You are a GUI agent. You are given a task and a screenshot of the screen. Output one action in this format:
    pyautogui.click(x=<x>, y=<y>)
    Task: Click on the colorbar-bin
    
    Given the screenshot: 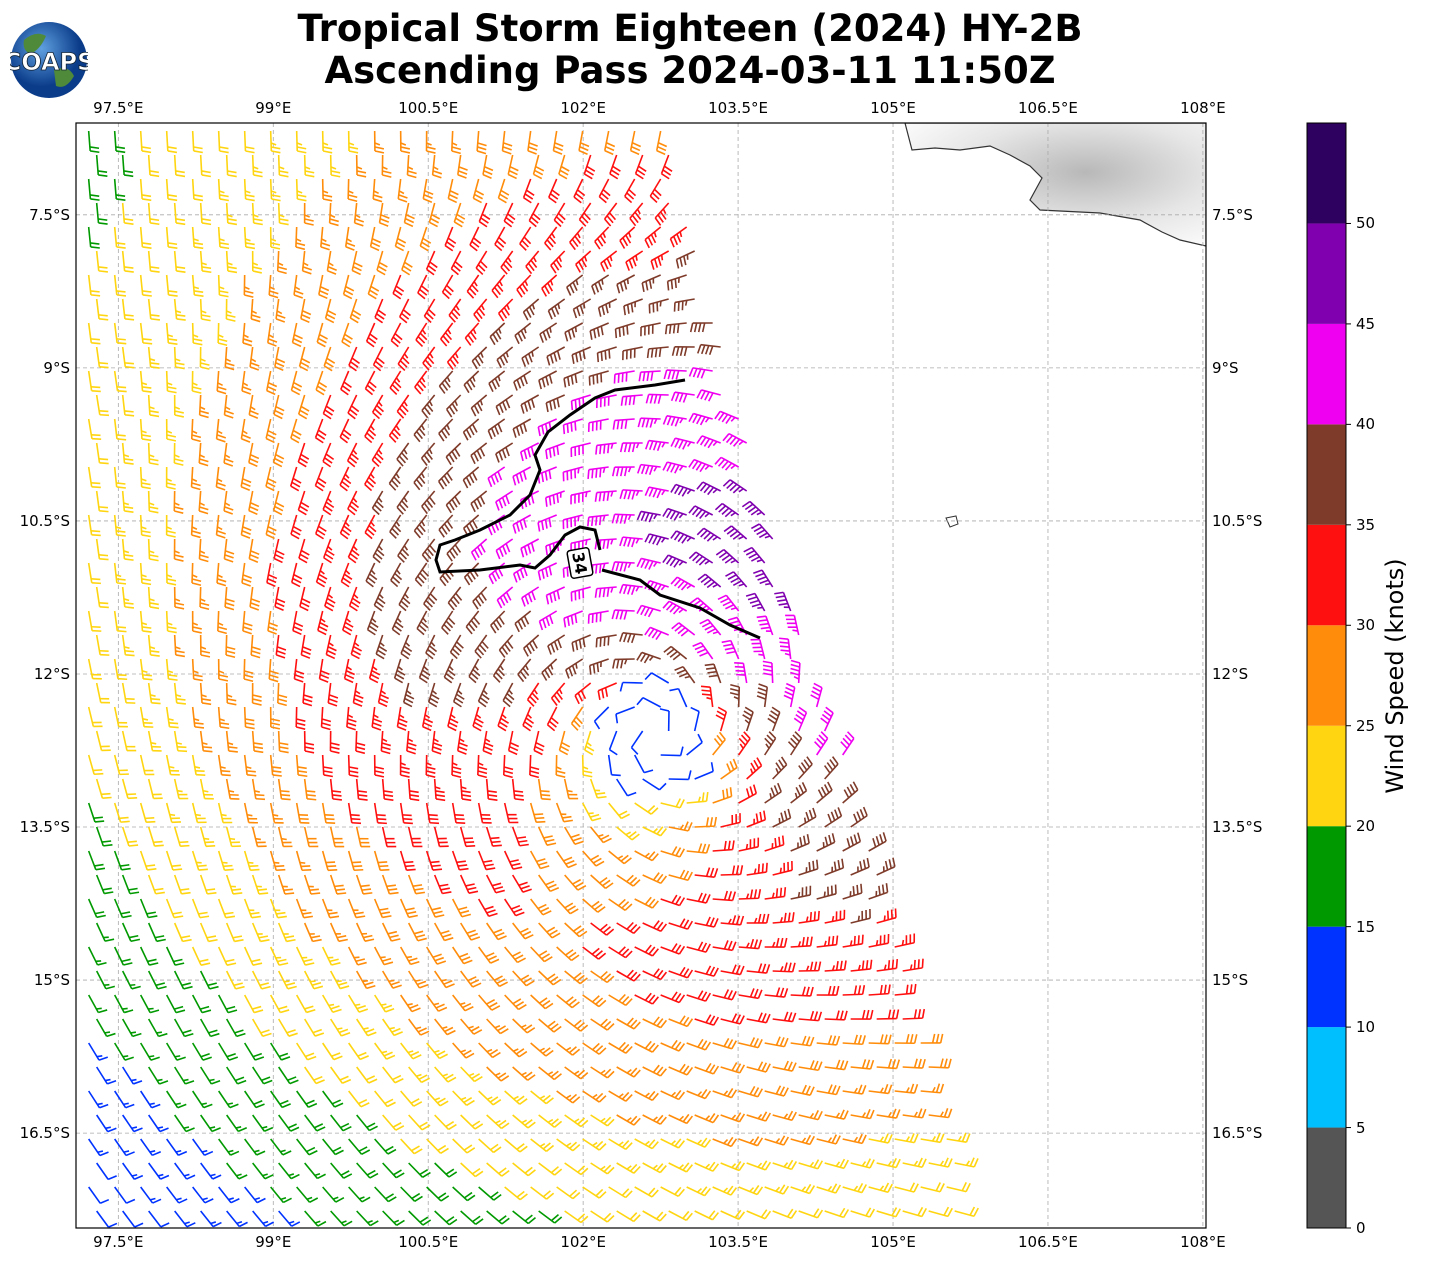 What is the action you would take?
    pyautogui.click(x=1326, y=1077)
    